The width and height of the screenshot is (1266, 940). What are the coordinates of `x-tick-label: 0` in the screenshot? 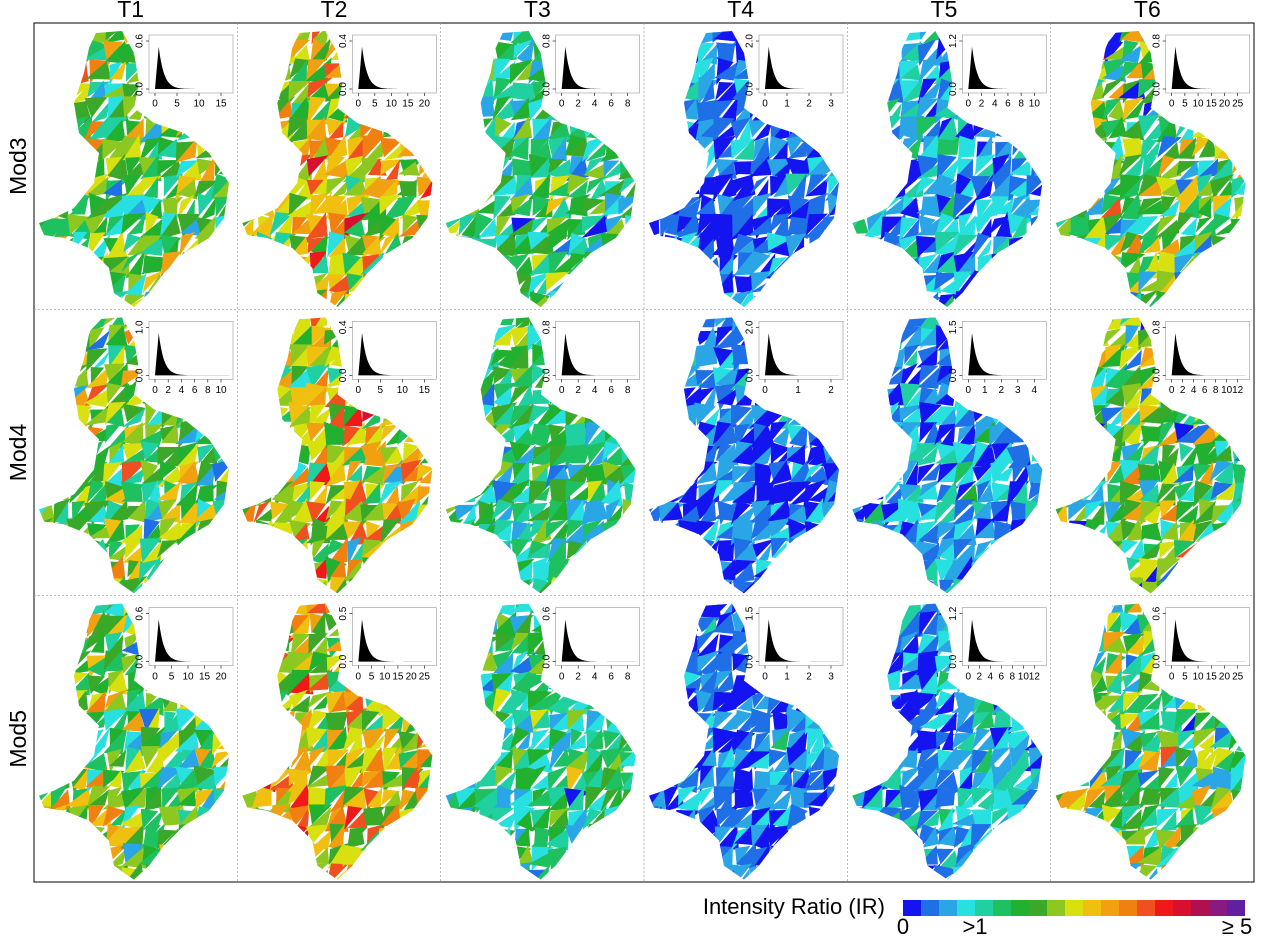 It's located at (359, 676).